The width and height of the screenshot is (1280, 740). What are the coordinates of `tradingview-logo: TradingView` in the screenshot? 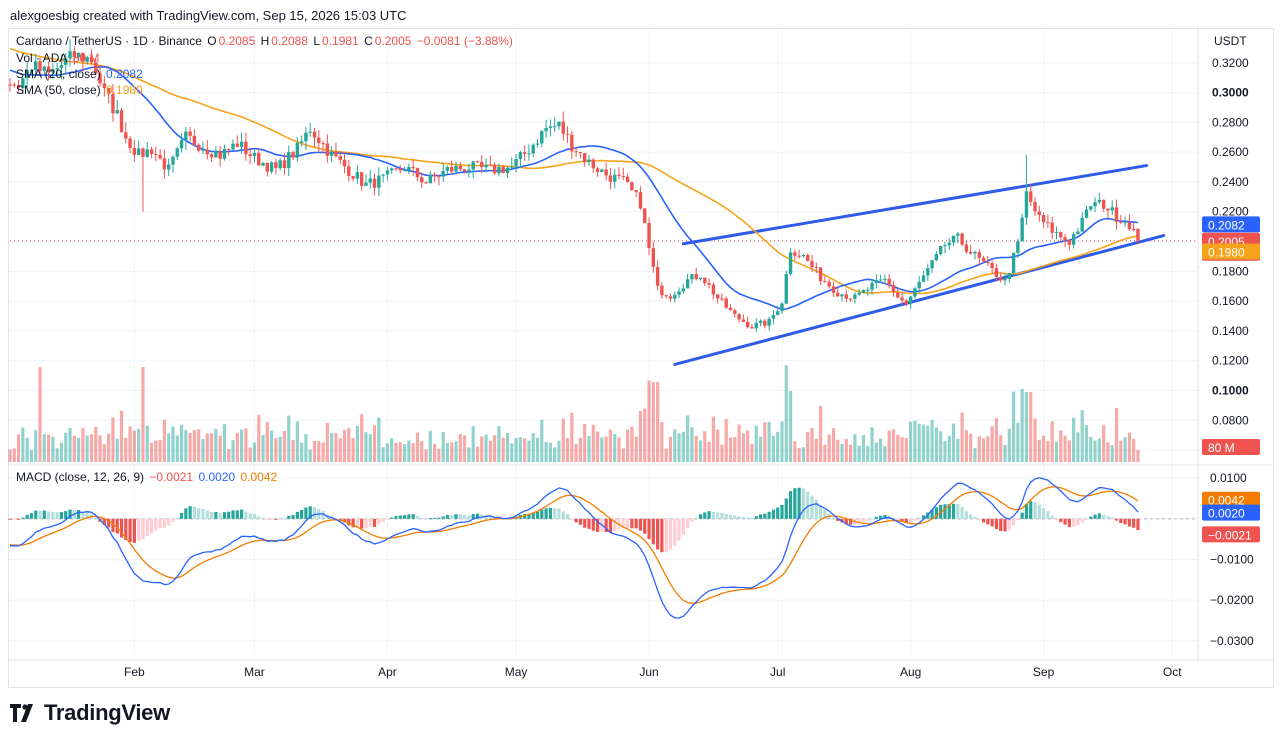 It's located at (90, 713).